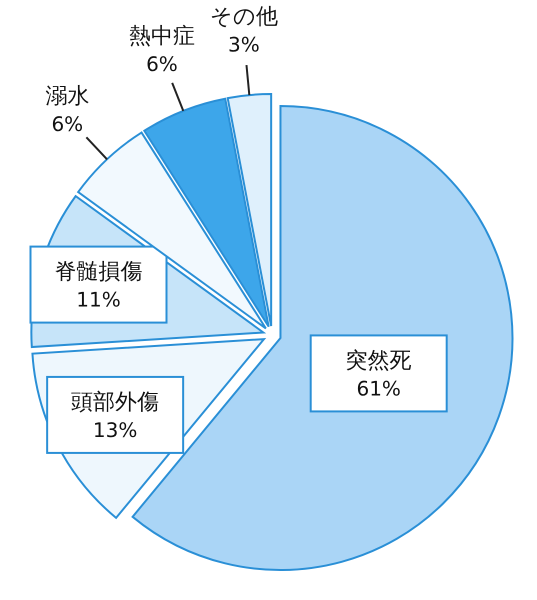  I want to click on slice-label: 溺水, so click(67, 97).